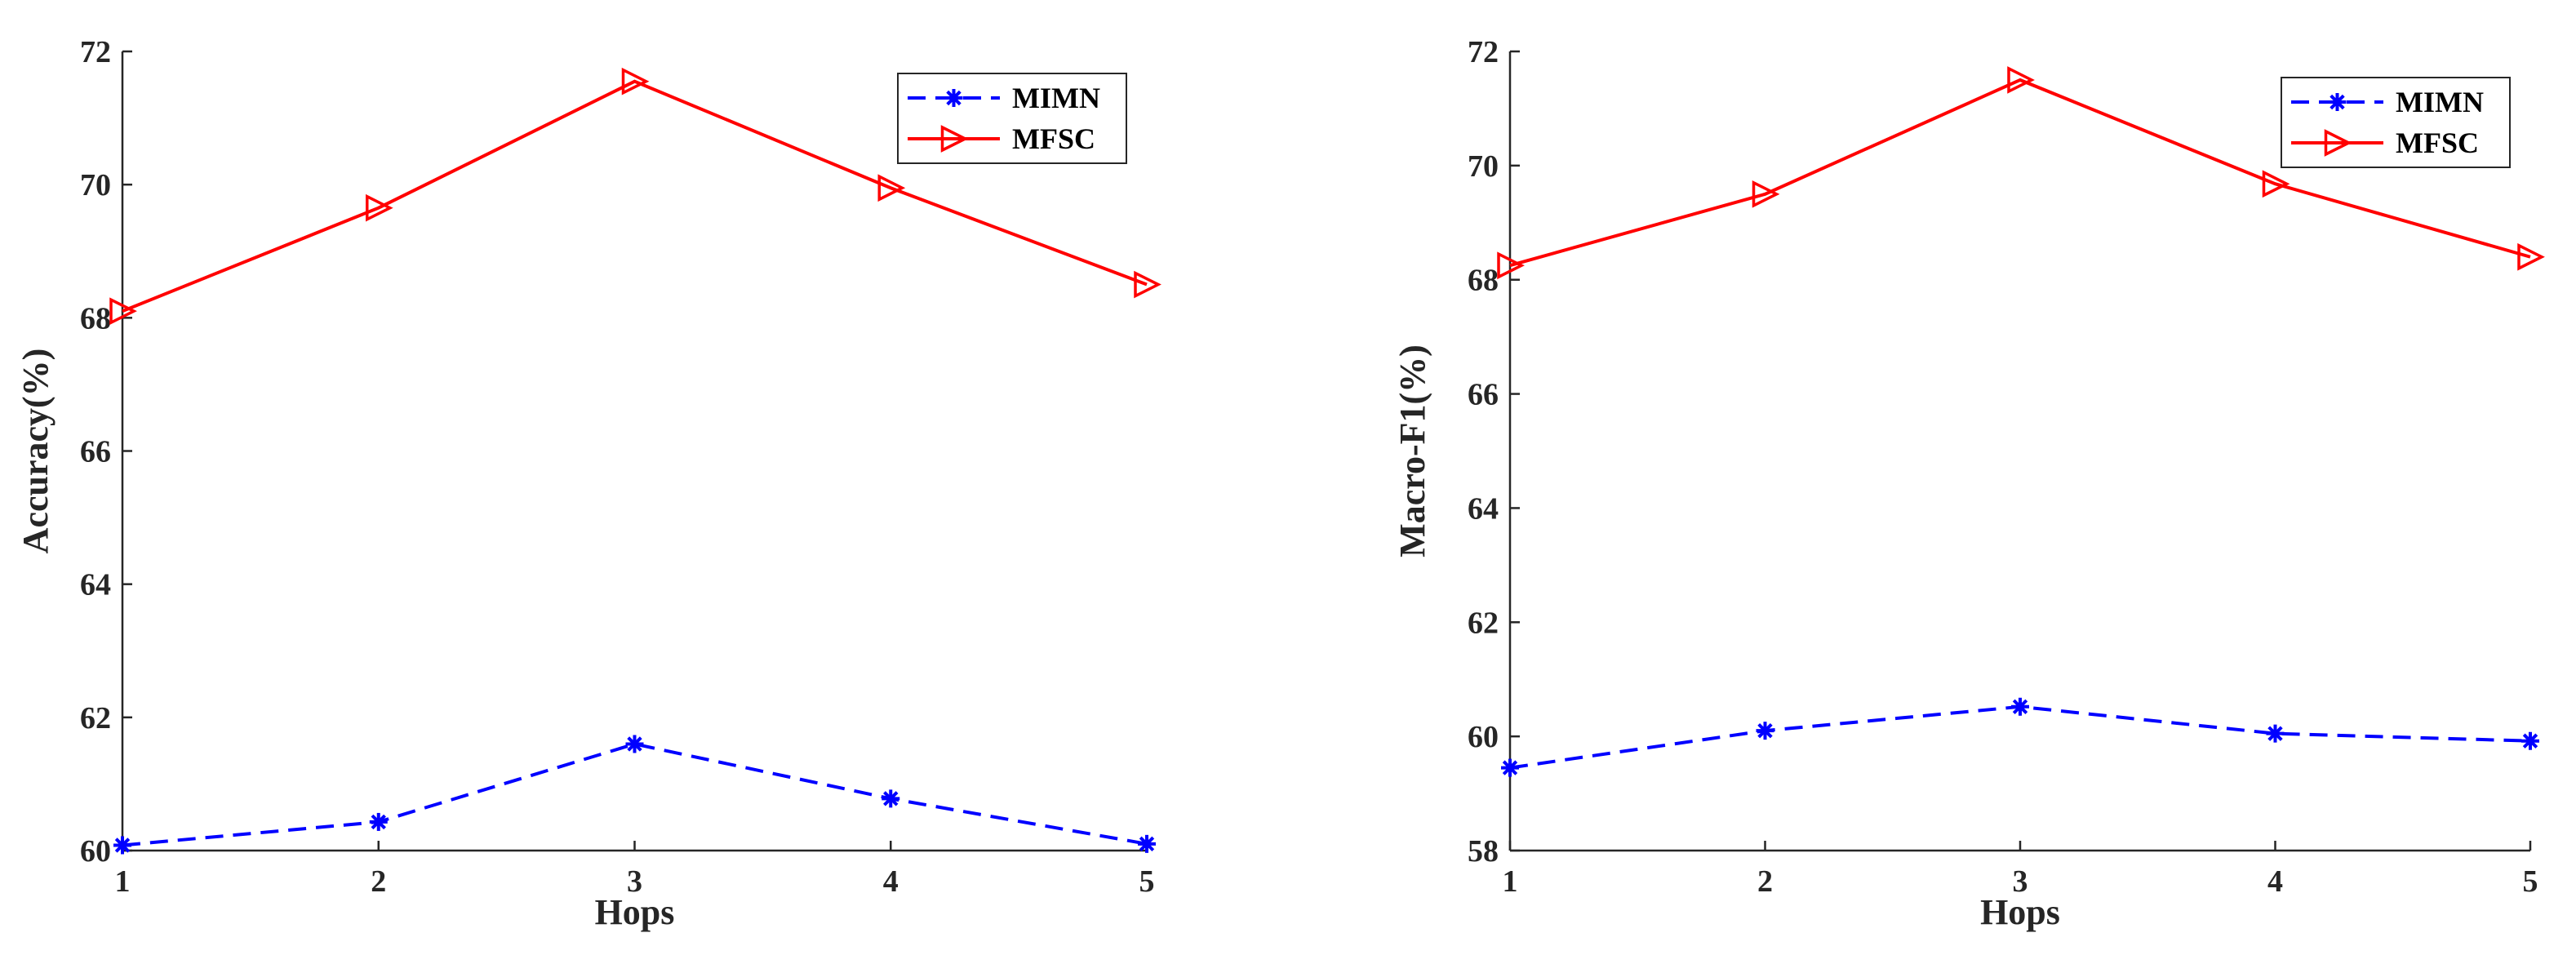 Image resolution: width=2576 pixels, height=973 pixels. I want to click on y-tick-label: 58, so click(1483, 852).